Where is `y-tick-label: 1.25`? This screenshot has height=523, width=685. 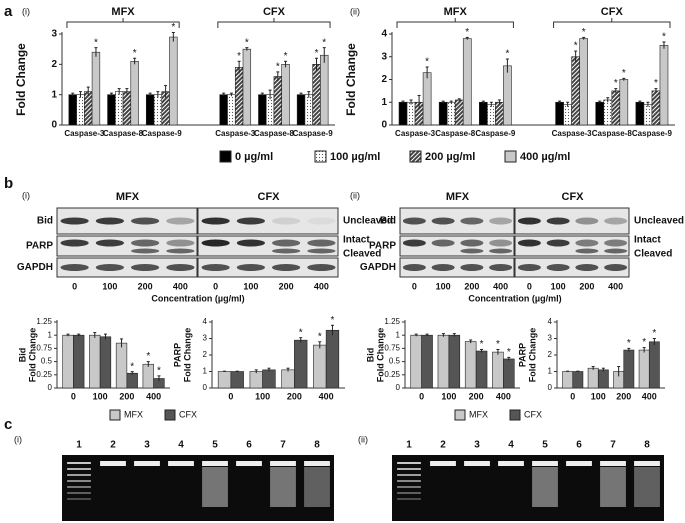 y-tick-label: 1.25 is located at coordinates (44, 321).